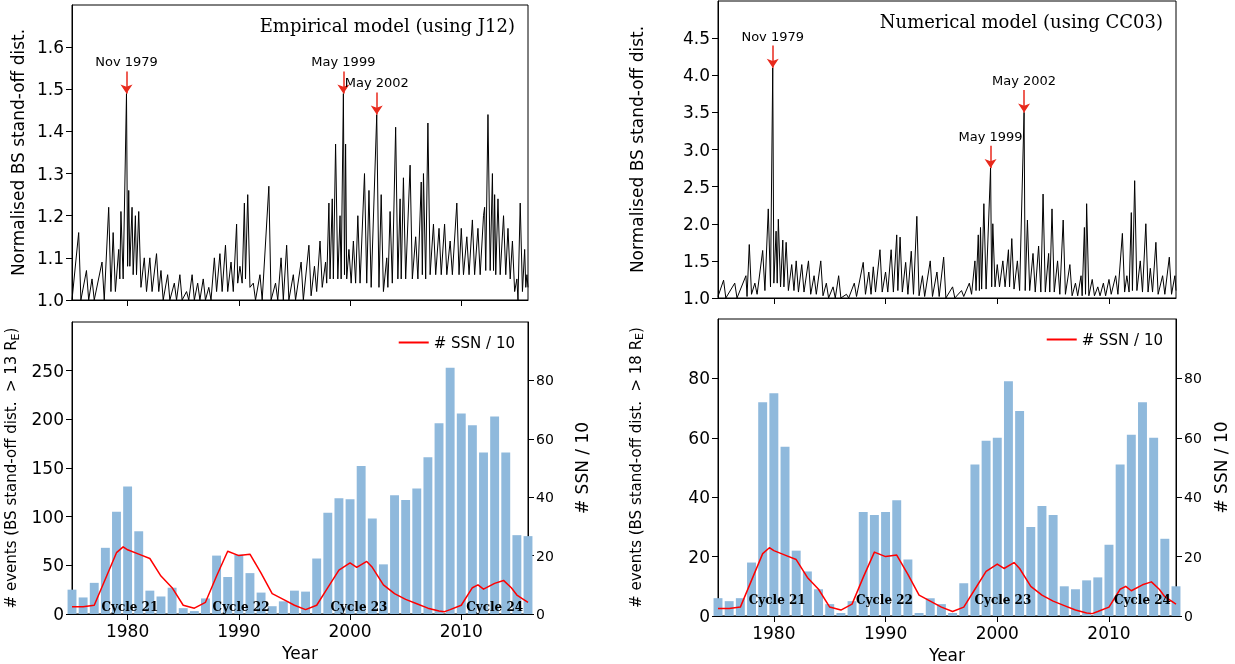 This screenshot has height=664, width=1235. Describe the element at coordinates (387, 25) in the screenshot. I see `text: Empirical model (using J12)` at that location.